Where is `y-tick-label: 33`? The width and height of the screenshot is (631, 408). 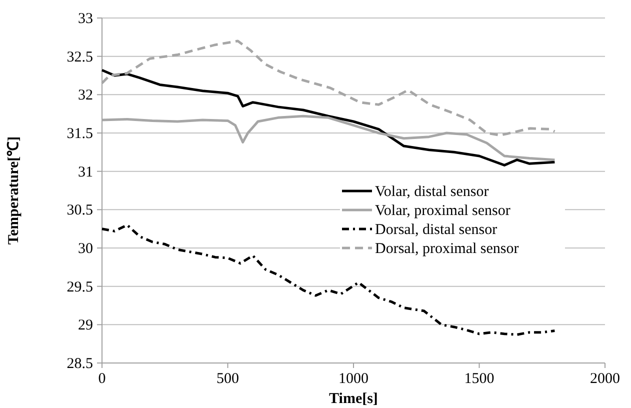 y-tick-label: 33 is located at coordinates (85, 19).